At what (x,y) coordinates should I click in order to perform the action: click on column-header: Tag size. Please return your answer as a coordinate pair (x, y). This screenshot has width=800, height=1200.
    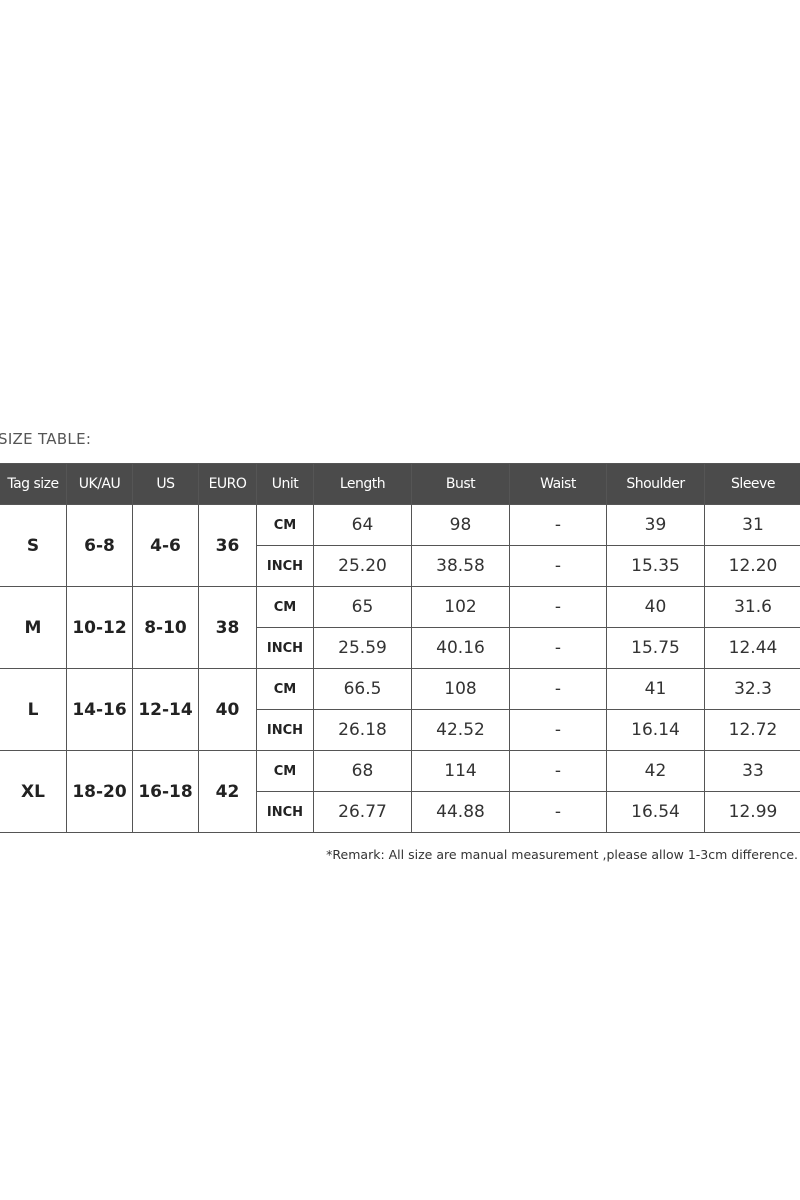
    Looking at the image, I should click on (33, 484).